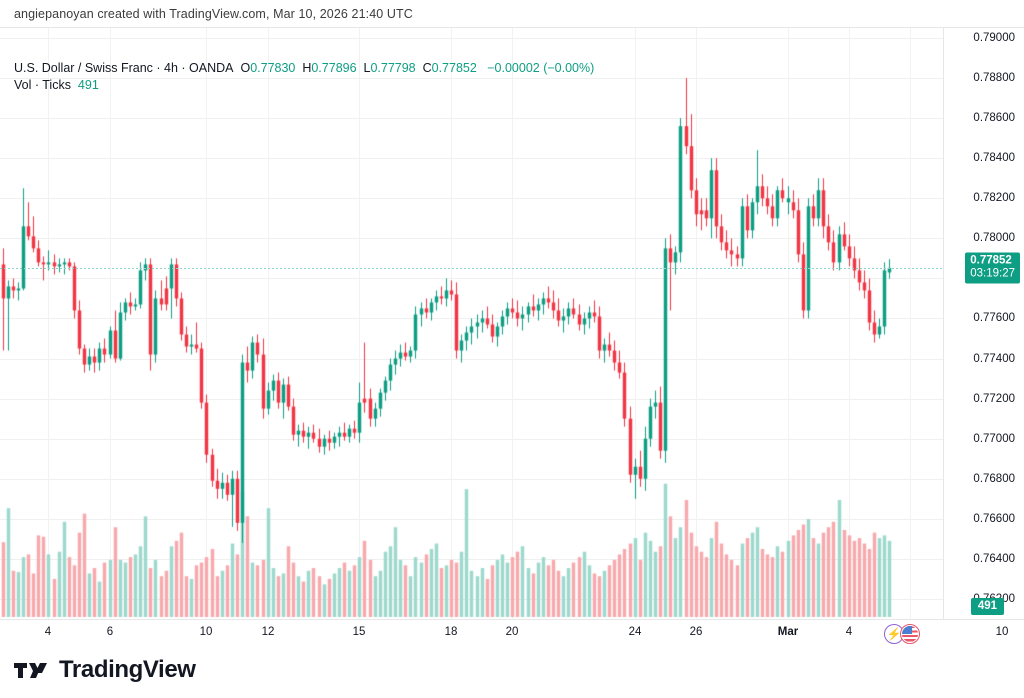  Describe the element at coordinates (541, 68) in the screenshot. I see `legend-change: −0.00002 (−0.00%)` at that location.